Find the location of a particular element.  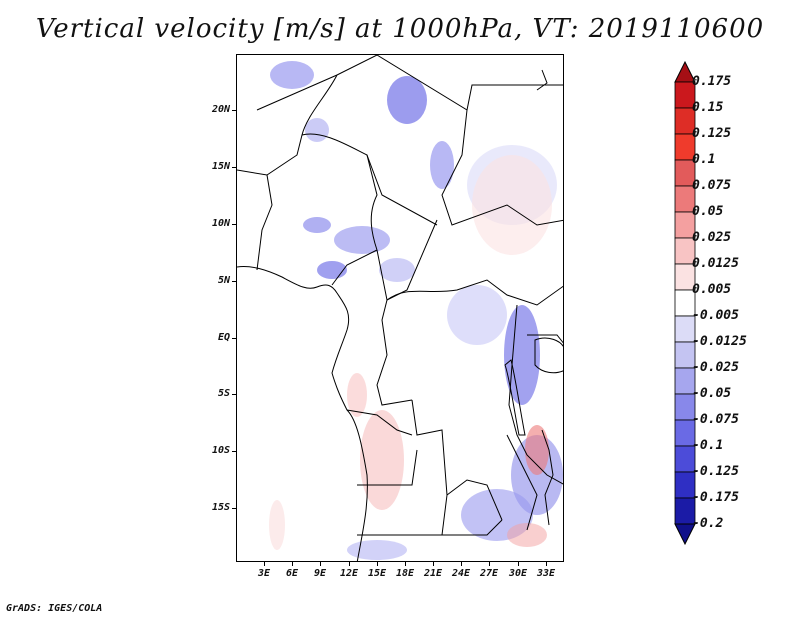

lon-label-24e: 24E is located at coordinates (461, 573).